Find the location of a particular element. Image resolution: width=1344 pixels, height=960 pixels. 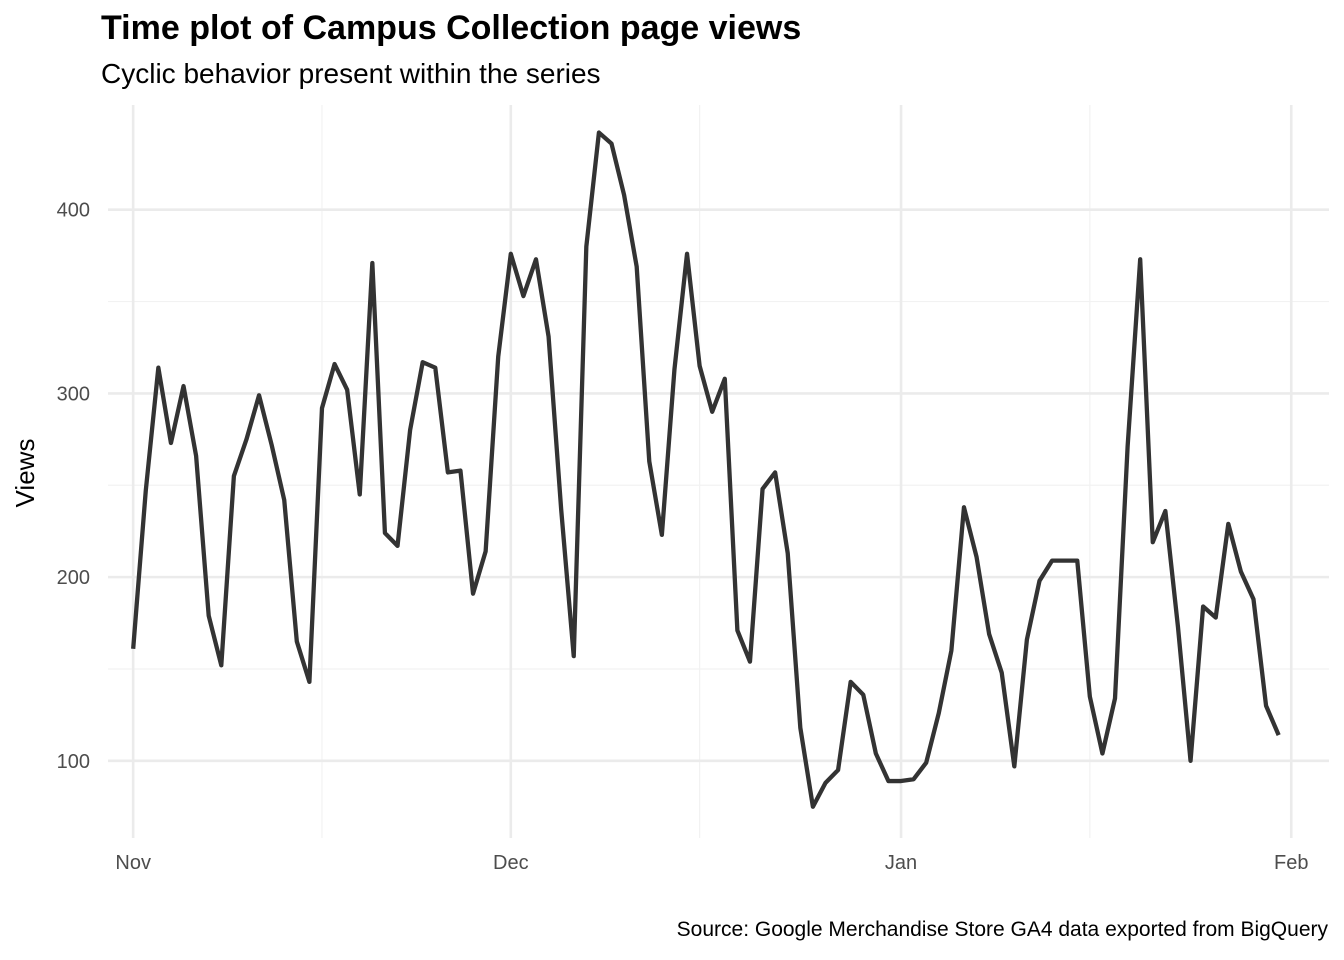

x-axis-ticks: Nov Dec Jan Feb is located at coordinates (711, 863).